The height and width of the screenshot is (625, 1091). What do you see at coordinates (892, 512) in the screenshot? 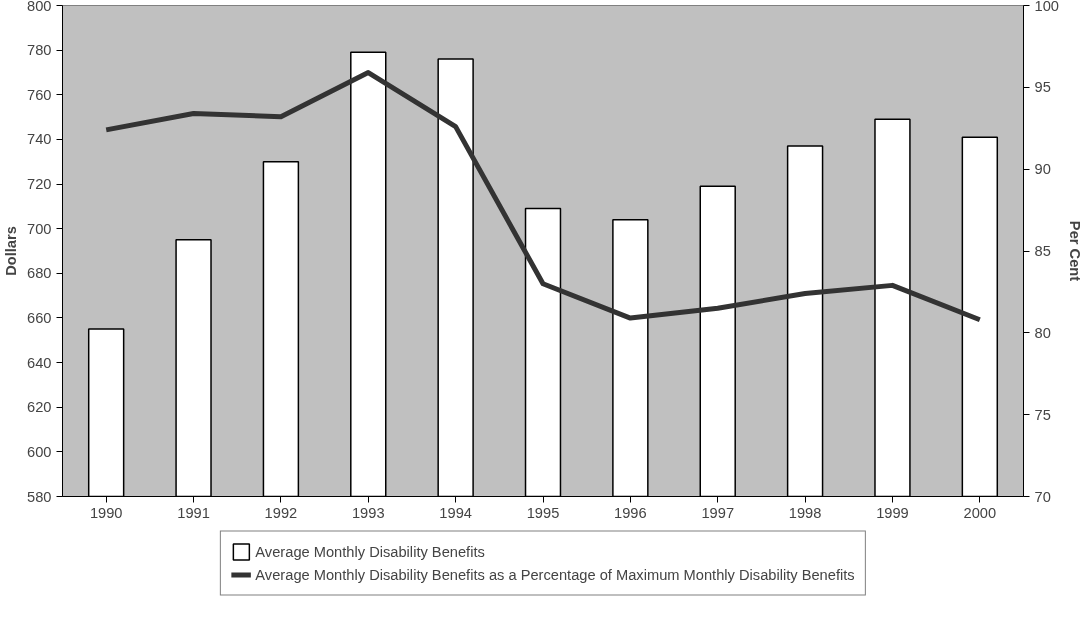
I see `x-tick-label: 1999` at bounding box center [892, 512].